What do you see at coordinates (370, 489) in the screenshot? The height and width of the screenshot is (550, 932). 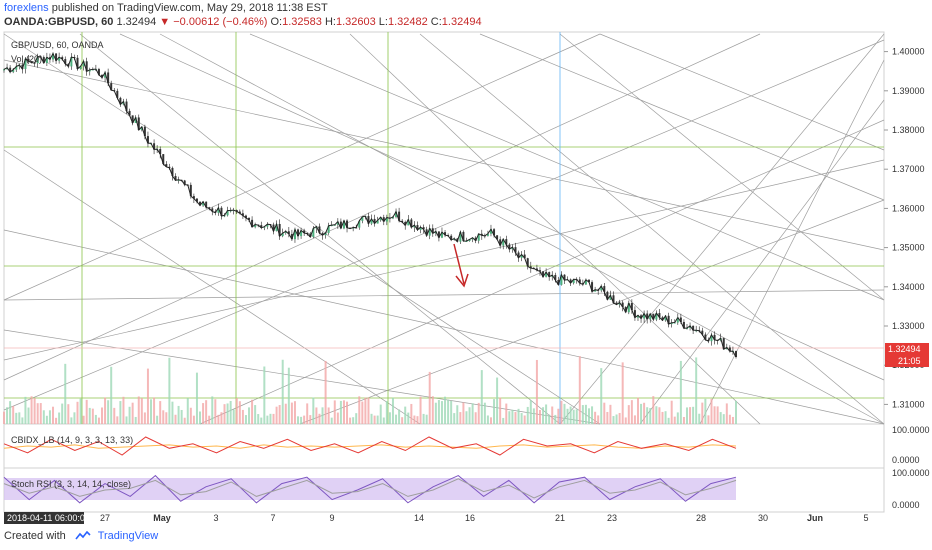 I see `stoch-k-line` at bounding box center [370, 489].